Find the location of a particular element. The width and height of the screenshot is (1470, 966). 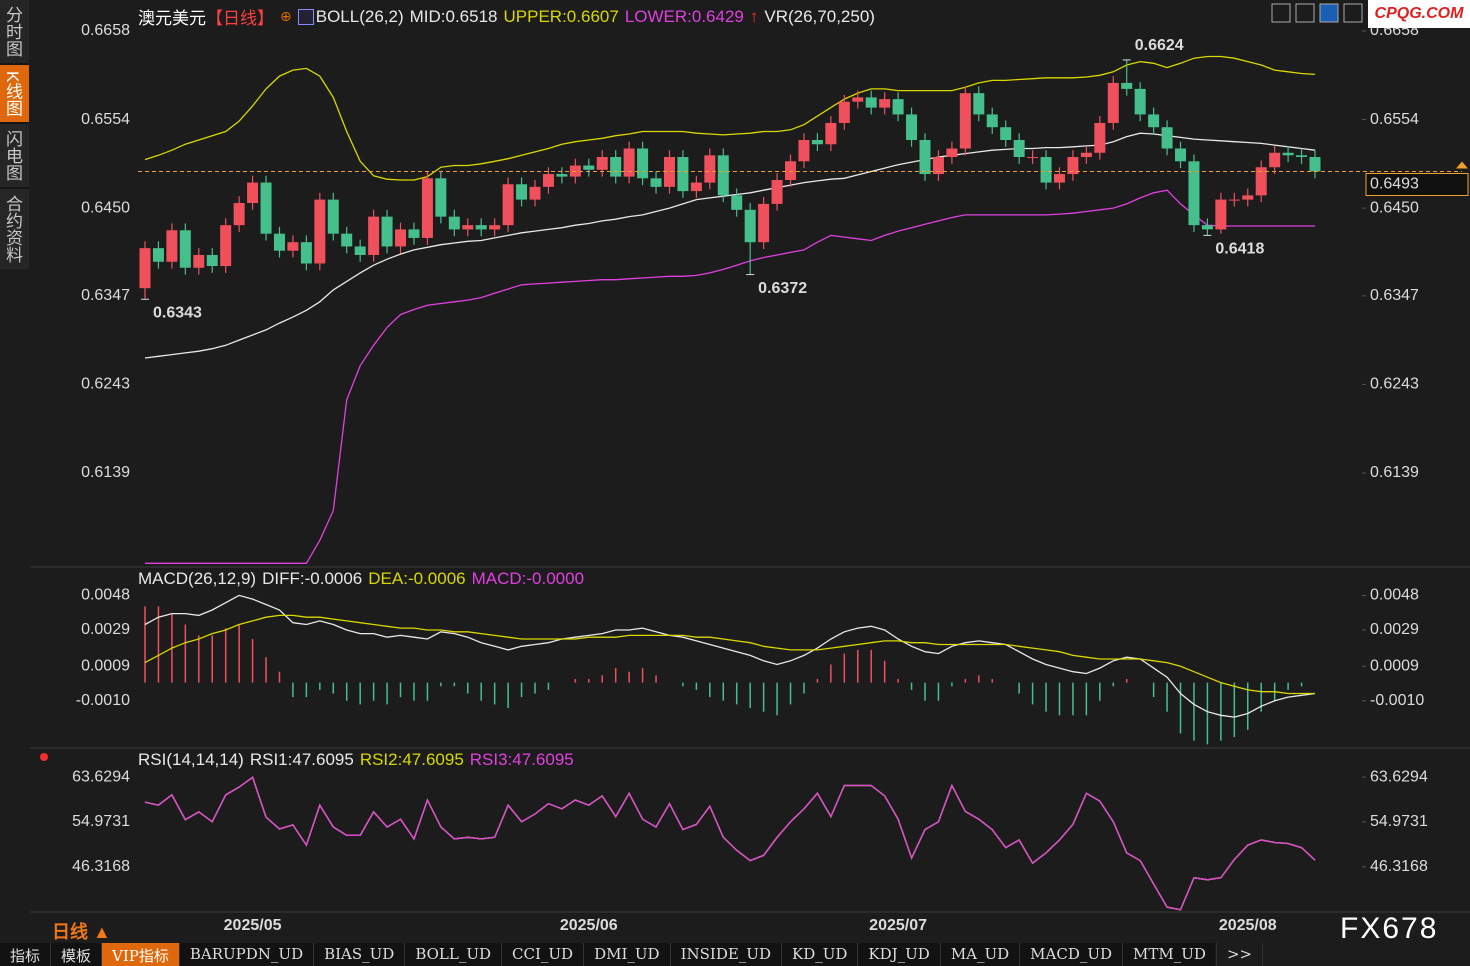

indicator-tab: INSIDE_UD is located at coordinates (726, 954).